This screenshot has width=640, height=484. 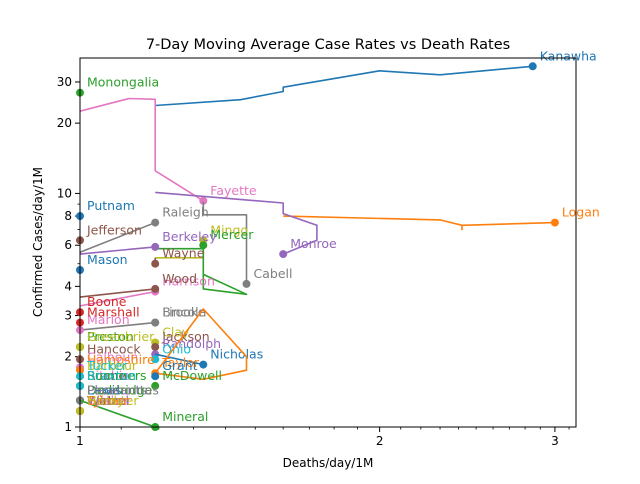 I want to click on series-label: Hampshire, so click(x=121, y=359).